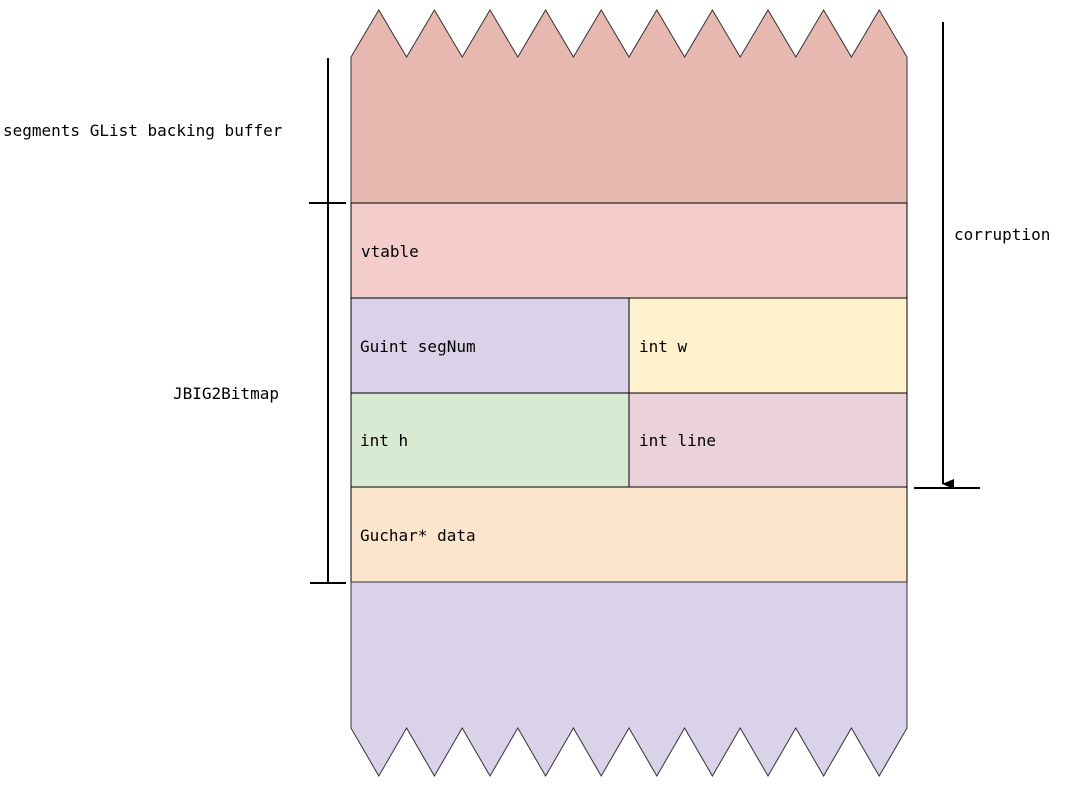 This screenshot has height=789, width=1070. I want to click on corruption-label: corruption, so click(1002, 234).